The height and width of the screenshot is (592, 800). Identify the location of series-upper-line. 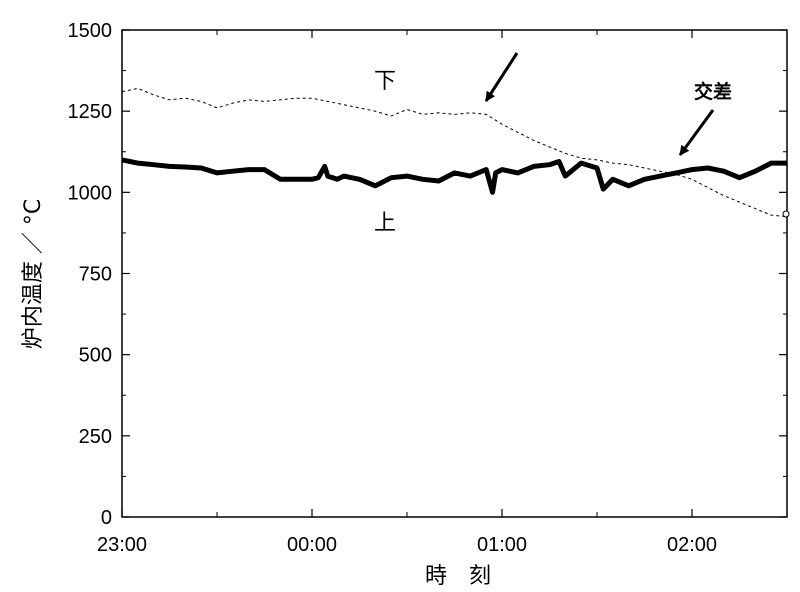
(454, 176).